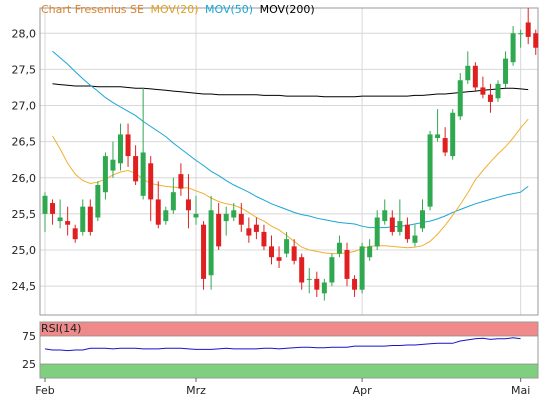  What do you see at coordinates (289, 329) in the screenshot?
I see `rsi-overbought-zone` at bounding box center [289, 329].